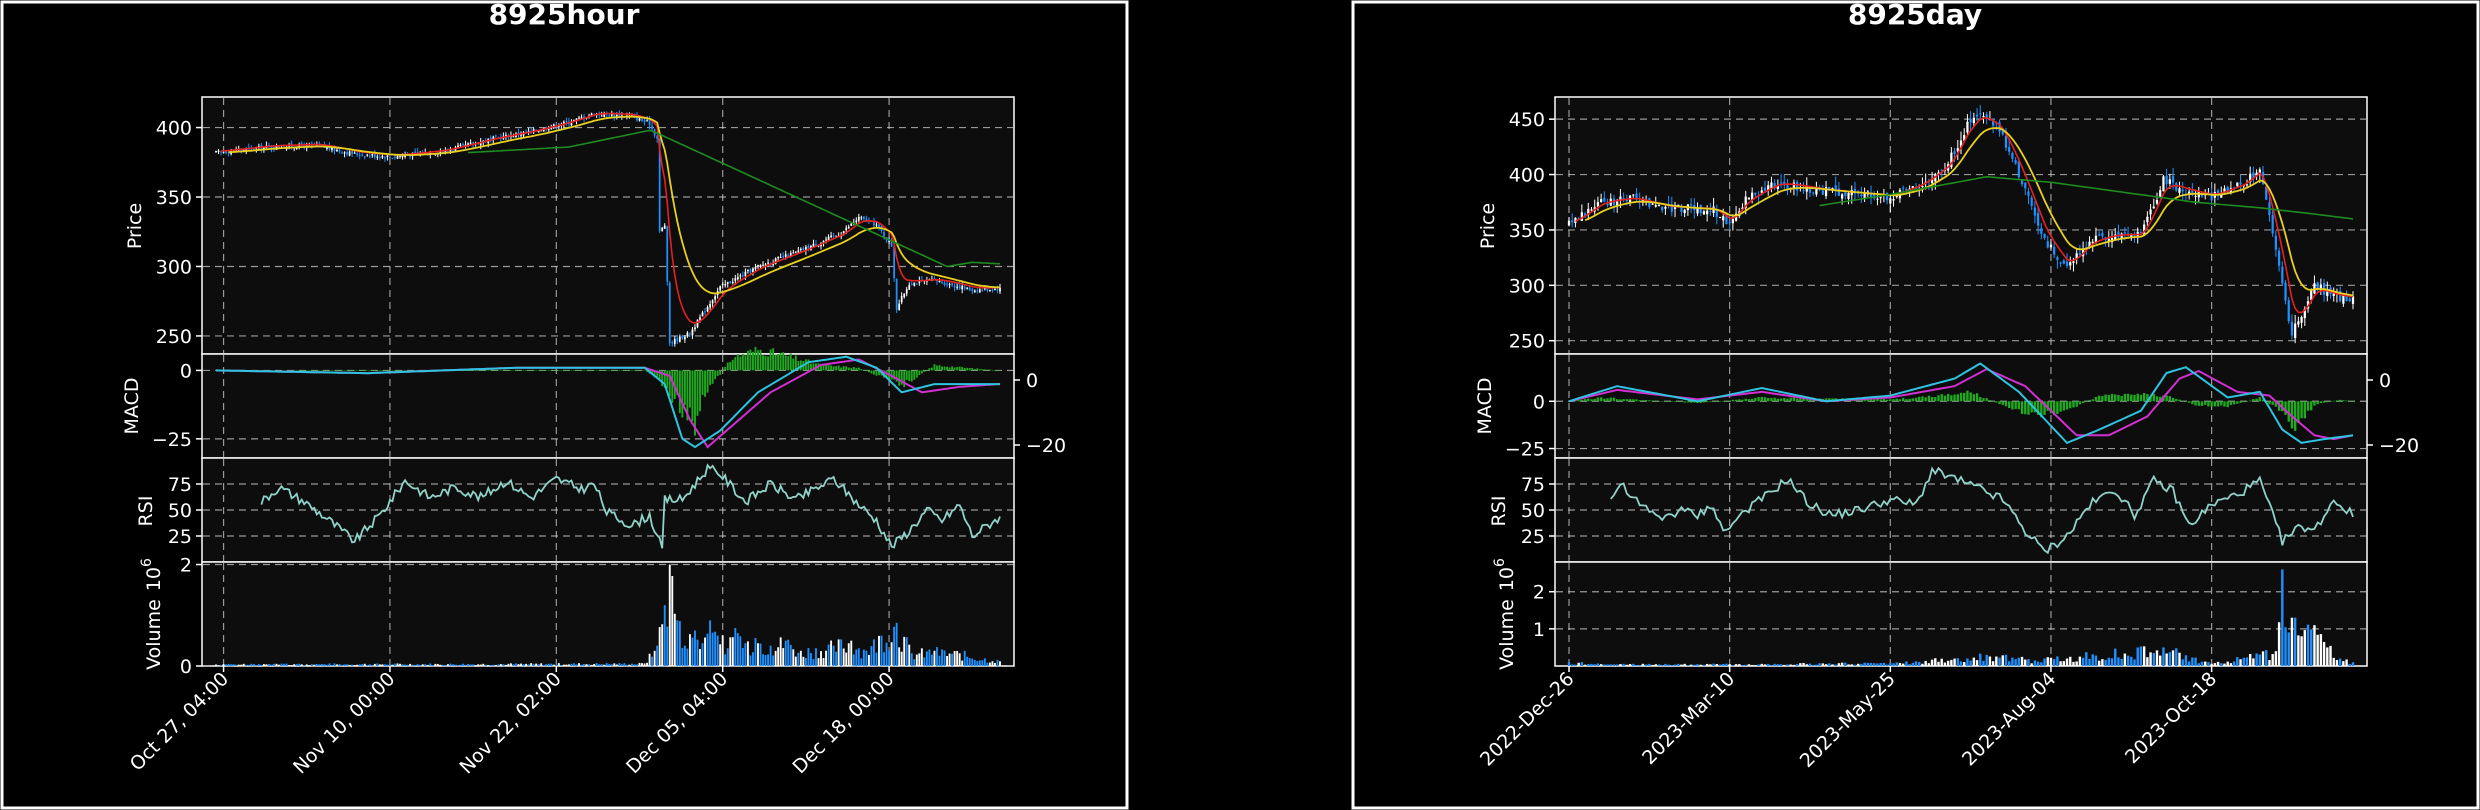  Describe the element at coordinates (1961, 618) in the screenshot. I see `volume-series` at that location.